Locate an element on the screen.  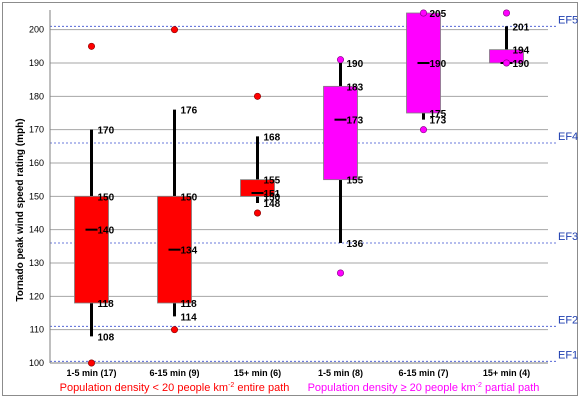
x-category-label: 1-5 min (8) is located at coordinates (340, 373).